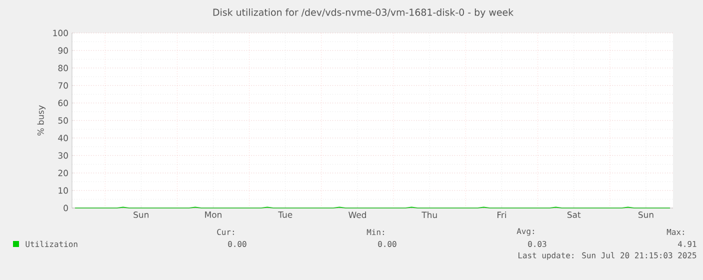 The height and width of the screenshot is (280, 703). What do you see at coordinates (66, 208) in the screenshot?
I see `y-tick-label: 0` at bounding box center [66, 208].